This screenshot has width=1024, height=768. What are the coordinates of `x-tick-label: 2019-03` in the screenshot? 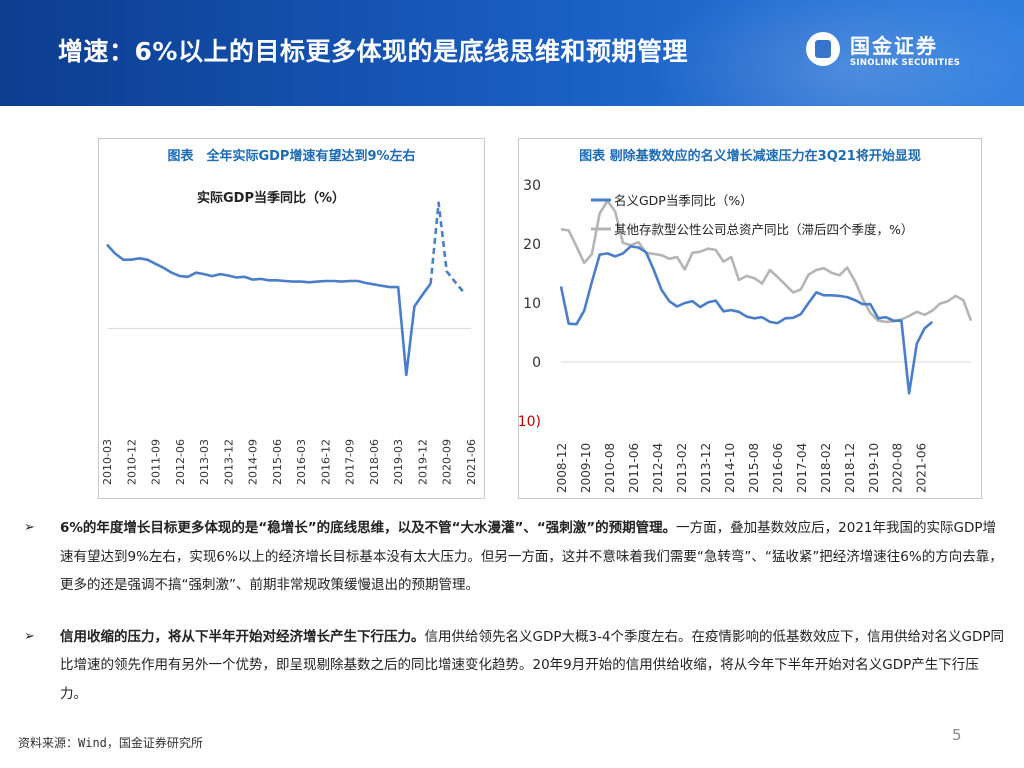 It's located at (398, 462).